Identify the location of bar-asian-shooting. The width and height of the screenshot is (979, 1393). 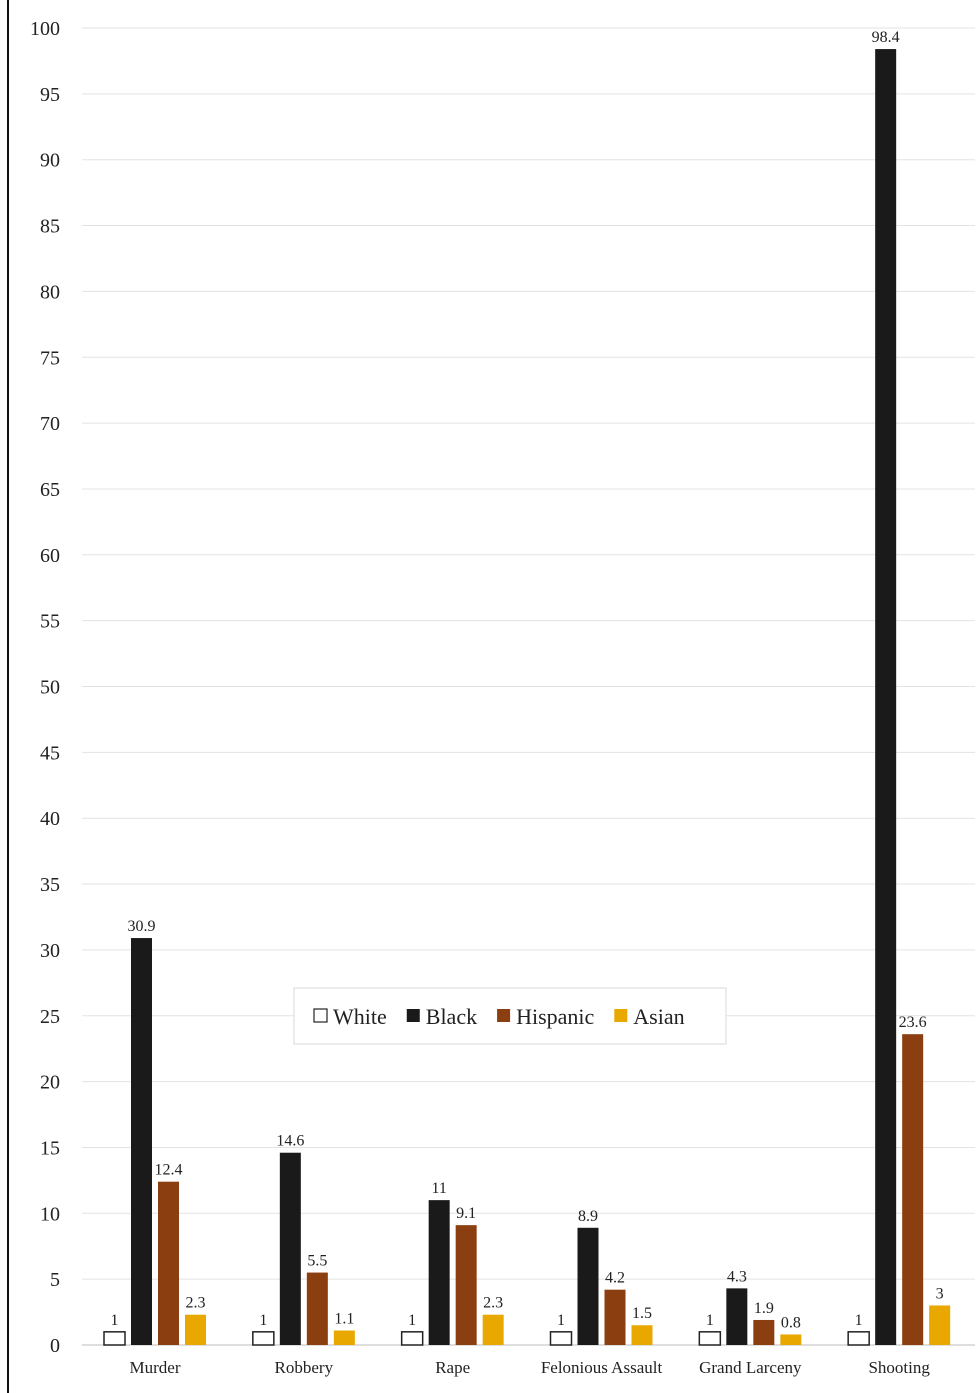
(940, 1325).